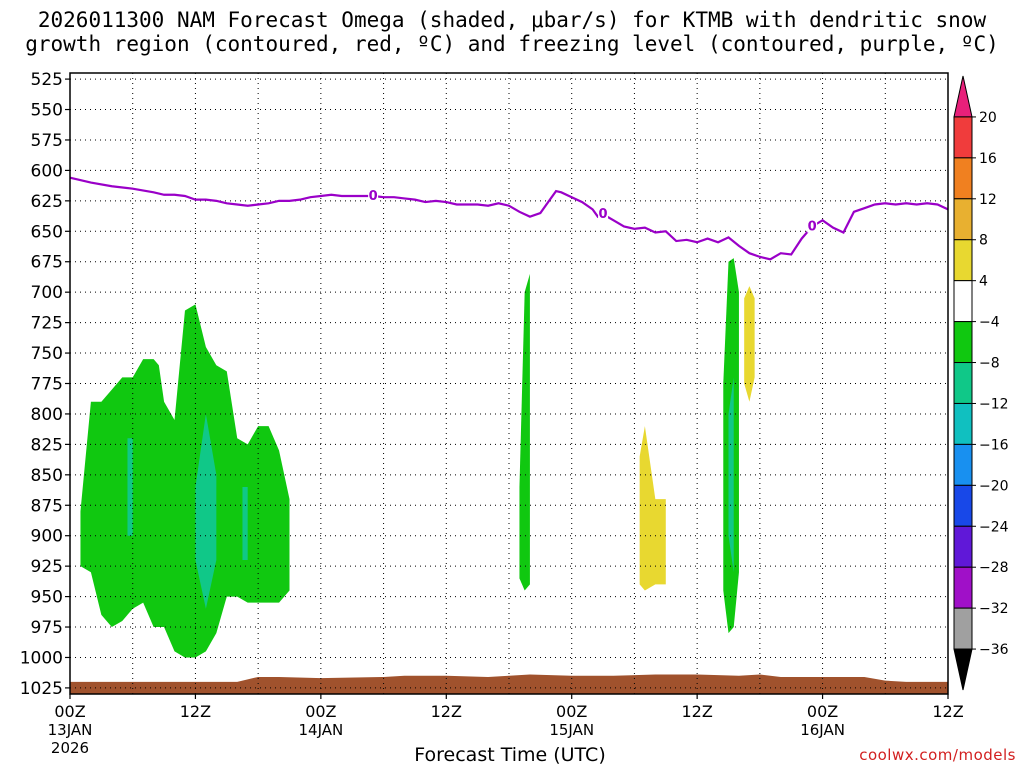 The width and height of the screenshot is (1024, 768). I want to click on ground-surface, so click(509, 684).